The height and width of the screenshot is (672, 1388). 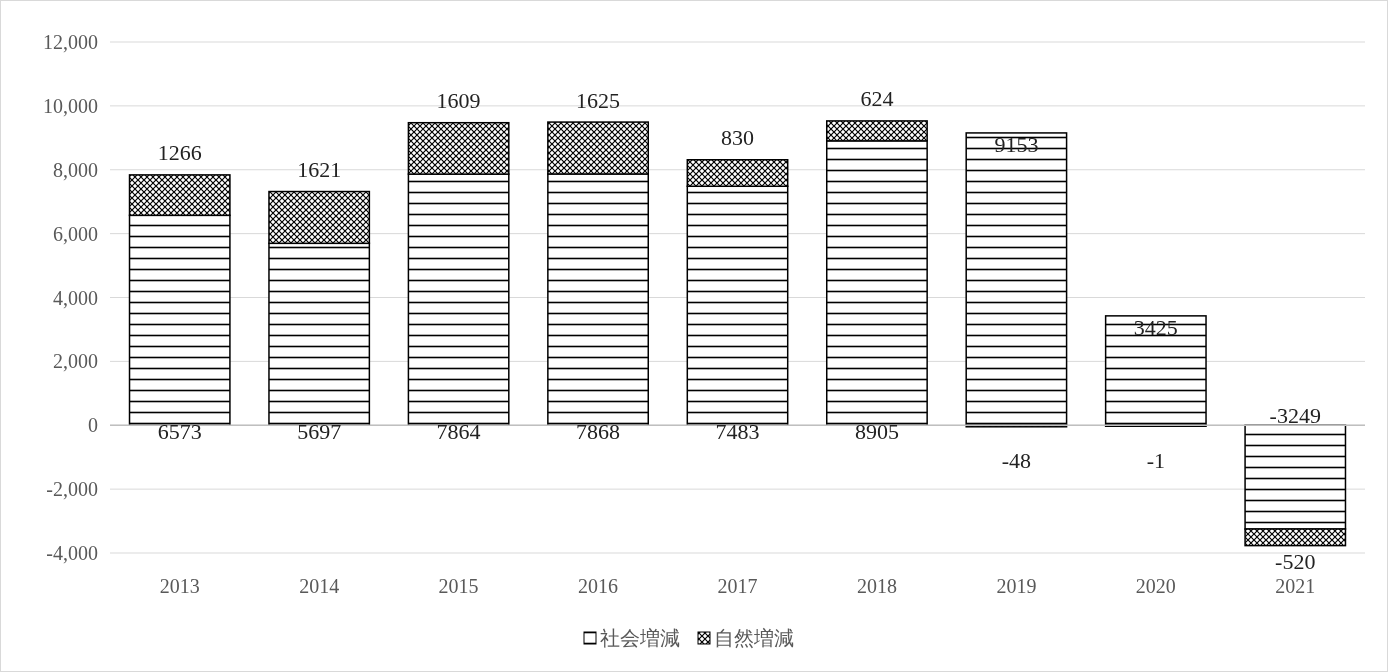 I want to click on y-tick-label: 4,000, so click(x=75, y=297).